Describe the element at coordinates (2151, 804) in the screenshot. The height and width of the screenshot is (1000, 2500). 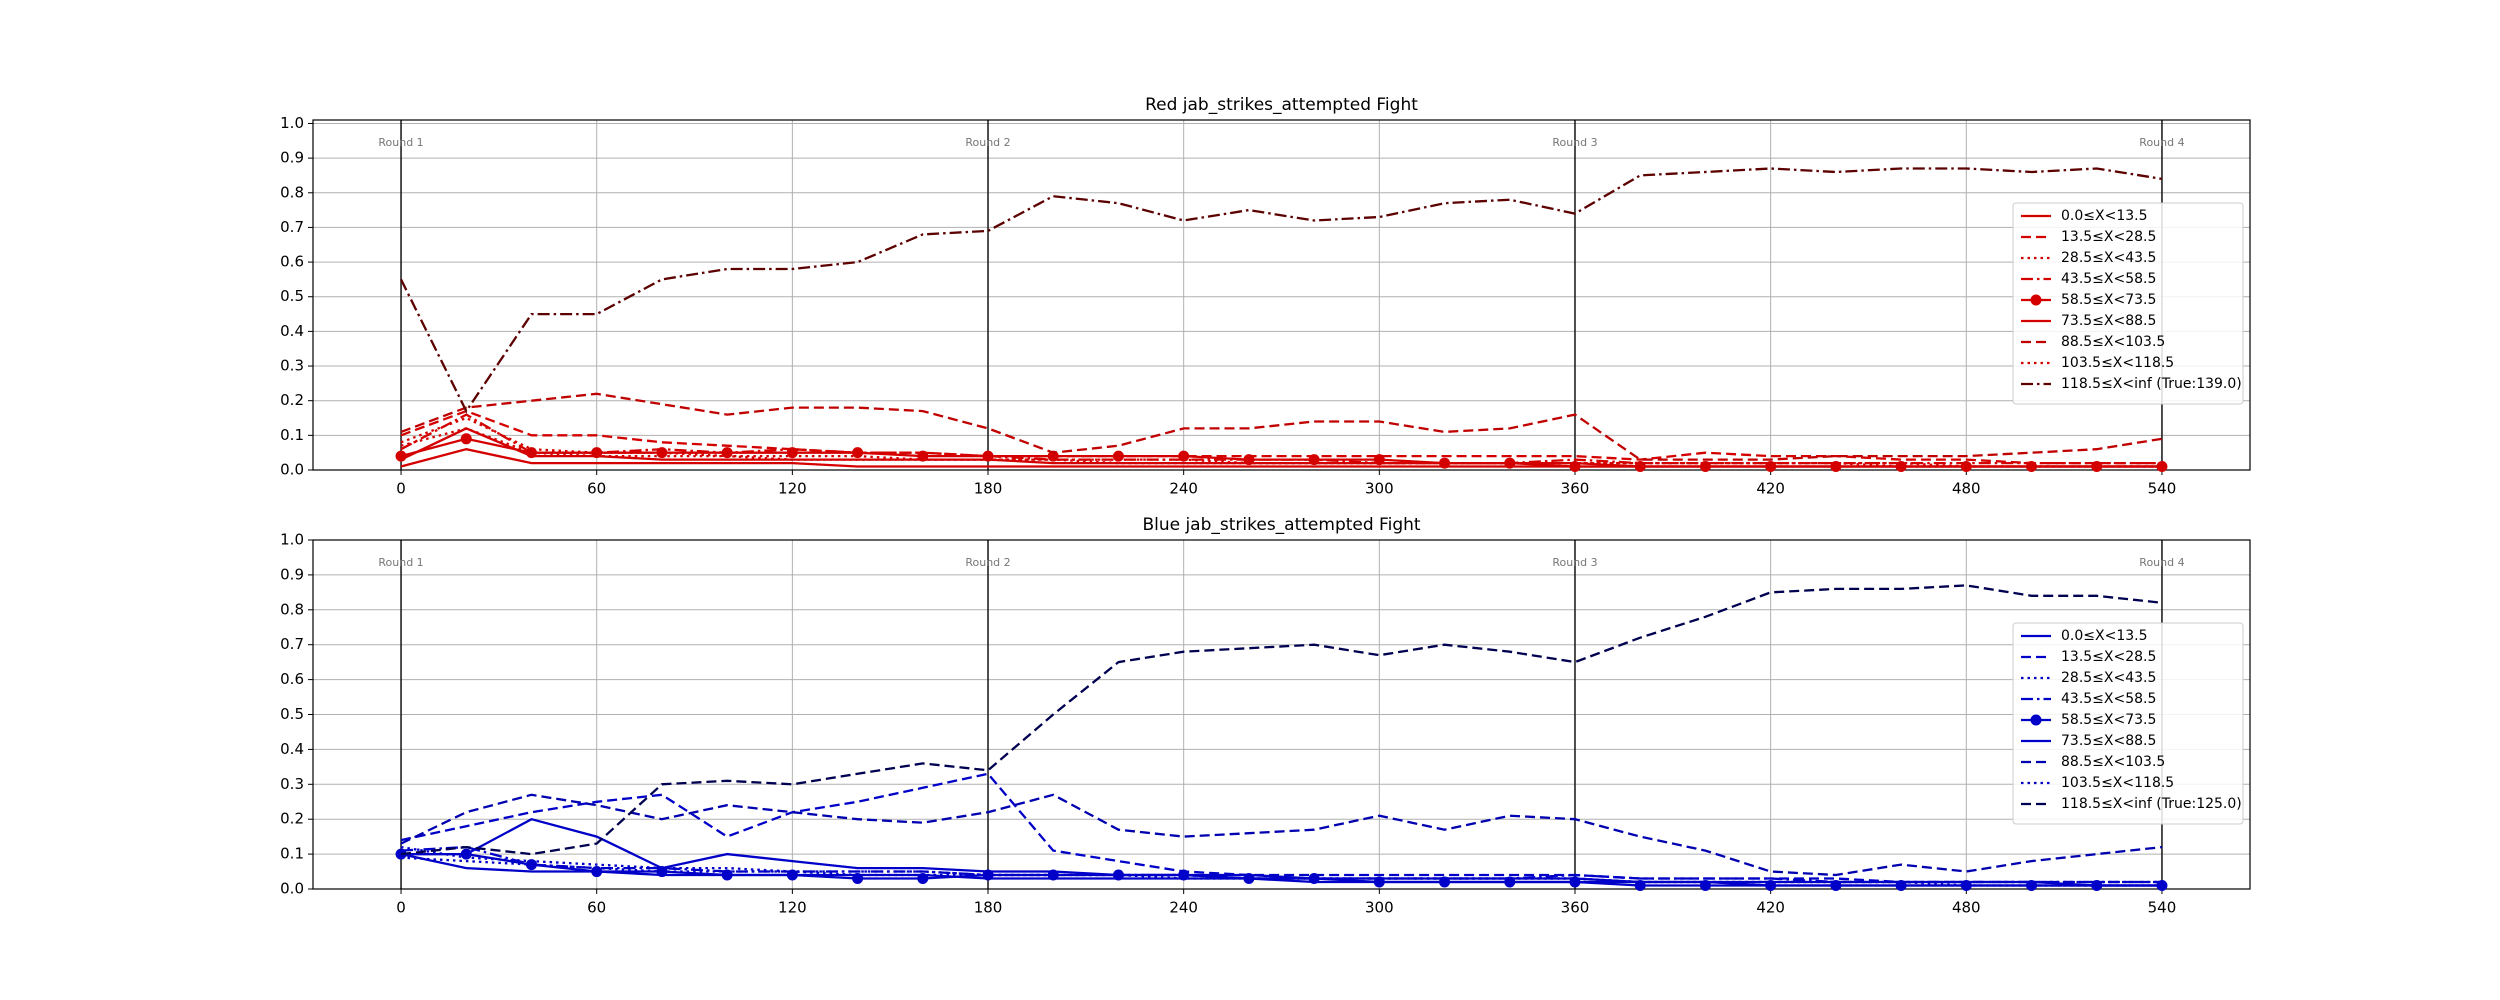
I see `legend-label: 118.5≤X<inf (True:125.0)` at that location.